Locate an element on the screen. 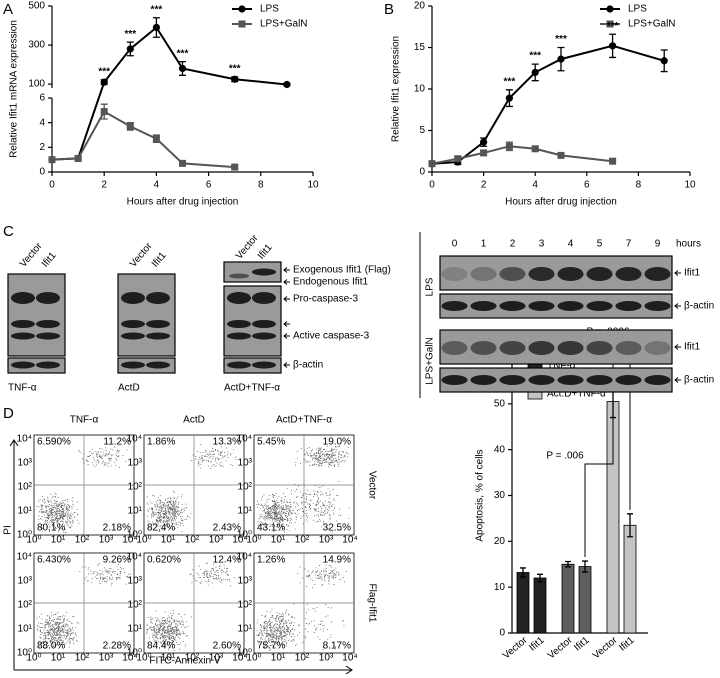 The image size is (720, 678). bracket is located at coordinates (599, 469).